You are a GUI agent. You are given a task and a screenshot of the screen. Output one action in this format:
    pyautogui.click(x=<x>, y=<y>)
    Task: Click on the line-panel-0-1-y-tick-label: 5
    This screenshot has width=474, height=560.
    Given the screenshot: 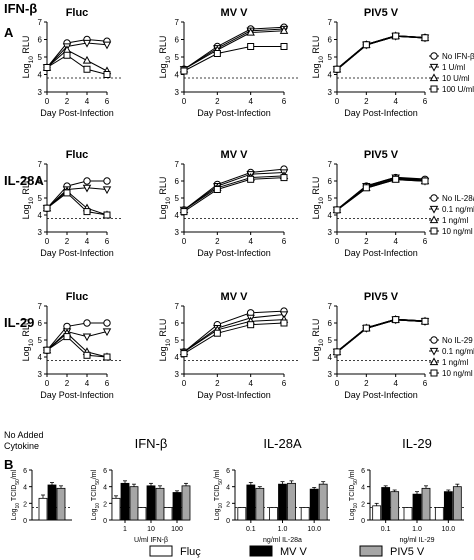 What is the action you would take?
    pyautogui.click(x=177, y=57)
    